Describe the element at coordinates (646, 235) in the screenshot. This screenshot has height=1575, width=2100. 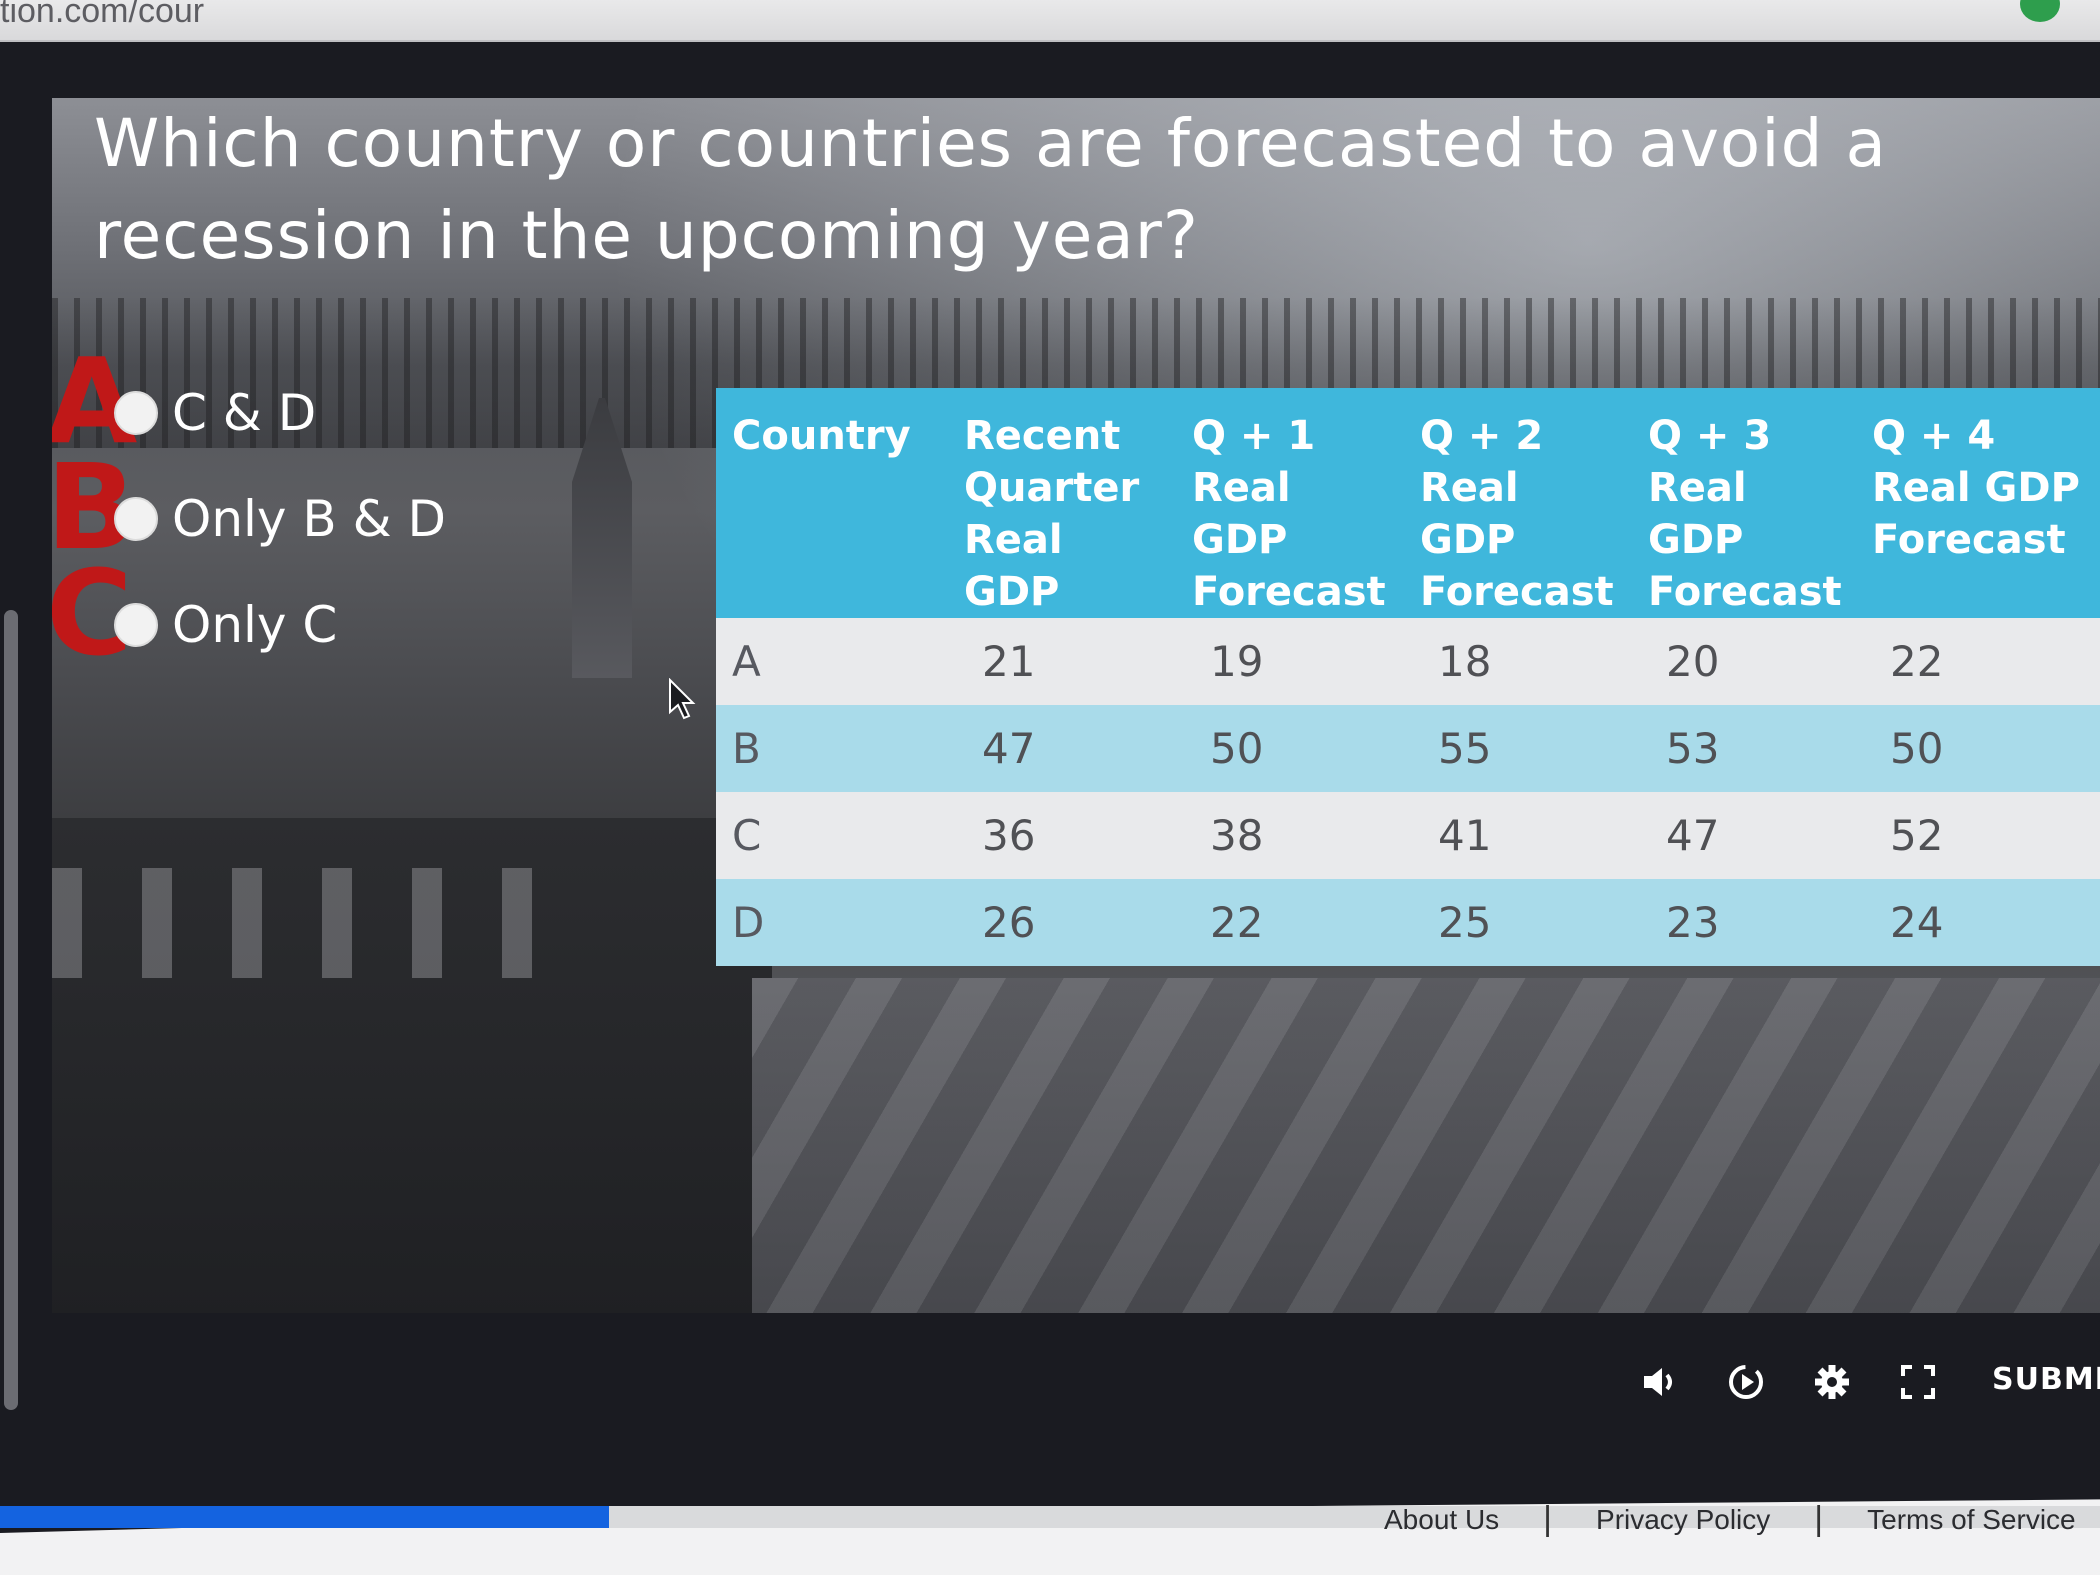
I see `question-line-2: recession in the upcoming year?` at that location.